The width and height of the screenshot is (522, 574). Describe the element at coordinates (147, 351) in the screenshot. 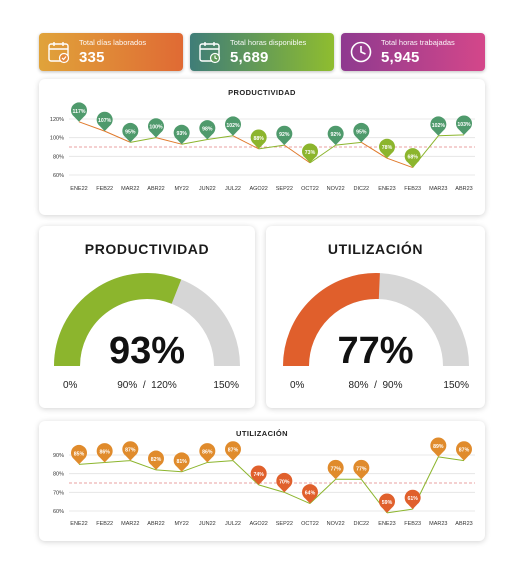

I see `gauge-value: 93%` at that location.